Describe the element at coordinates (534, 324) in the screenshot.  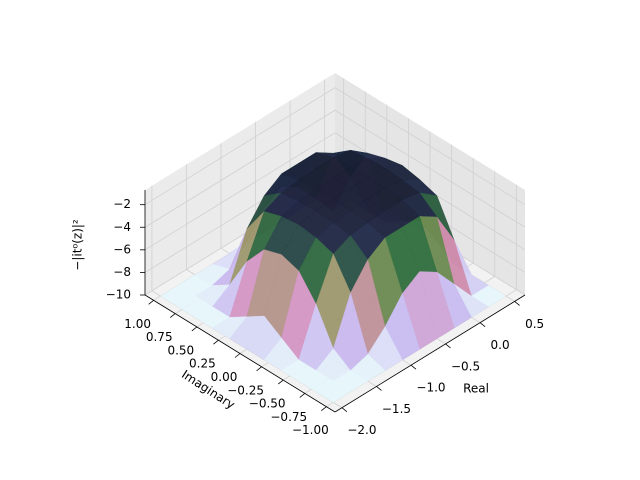
I see `x-tick-label: 0.5` at that location.